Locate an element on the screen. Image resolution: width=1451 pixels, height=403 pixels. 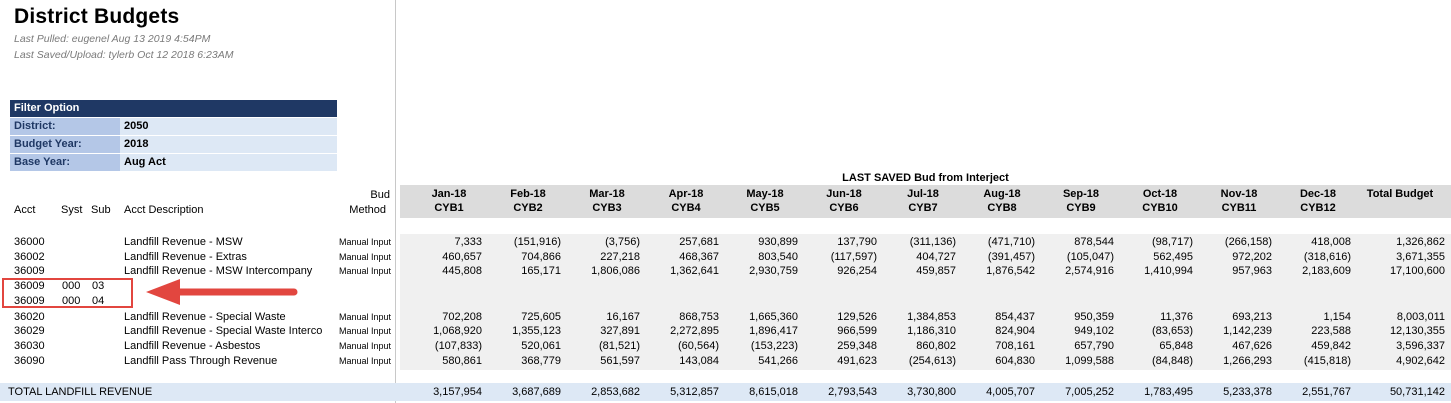
value-cell: (311,136) is located at coordinates (932, 242).